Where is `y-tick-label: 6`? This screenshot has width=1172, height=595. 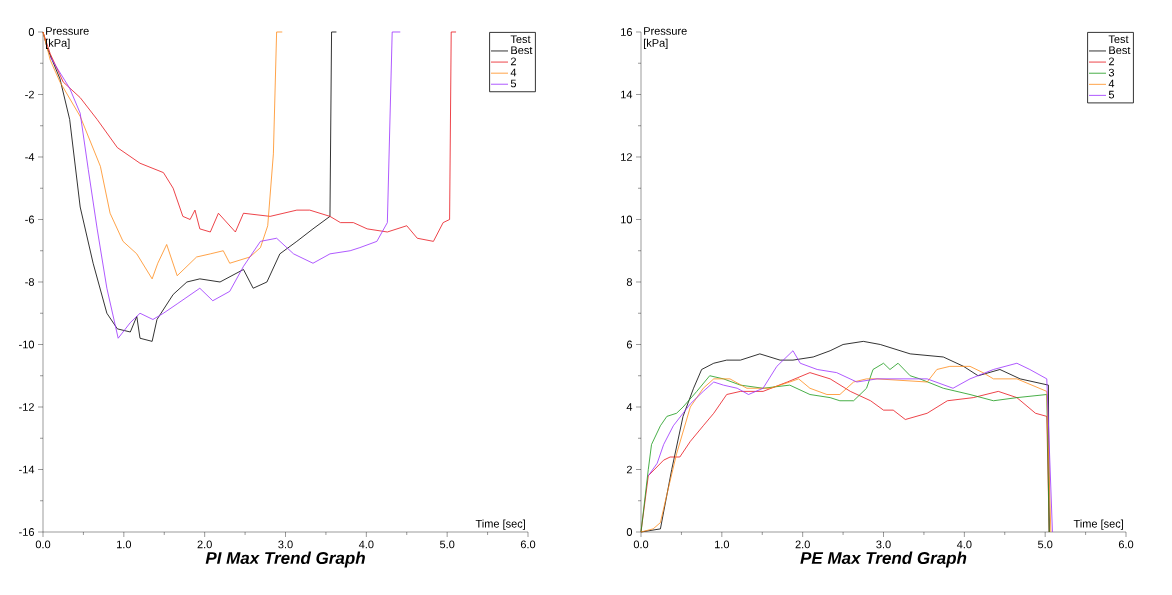 y-tick-label: 6 is located at coordinates (629, 344).